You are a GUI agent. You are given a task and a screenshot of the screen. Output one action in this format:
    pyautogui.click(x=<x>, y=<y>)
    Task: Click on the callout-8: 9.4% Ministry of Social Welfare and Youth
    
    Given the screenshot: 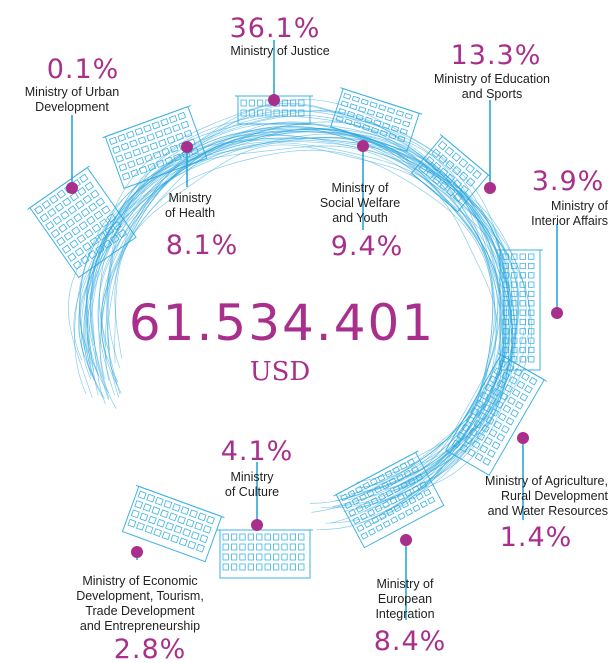 What is the action you would take?
    pyautogui.click(x=362, y=201)
    